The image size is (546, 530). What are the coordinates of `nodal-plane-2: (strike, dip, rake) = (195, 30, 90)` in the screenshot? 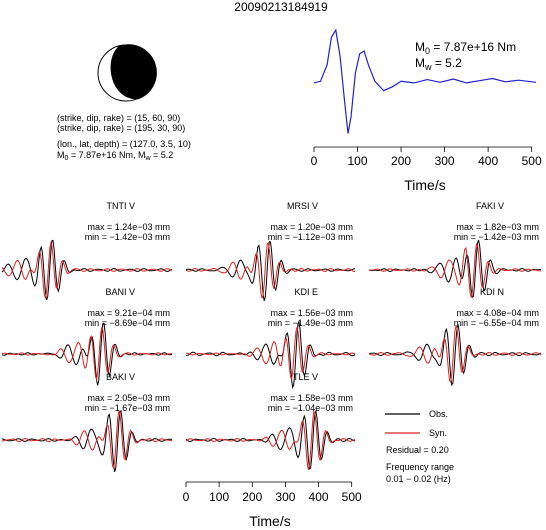 It's located at (121, 128).